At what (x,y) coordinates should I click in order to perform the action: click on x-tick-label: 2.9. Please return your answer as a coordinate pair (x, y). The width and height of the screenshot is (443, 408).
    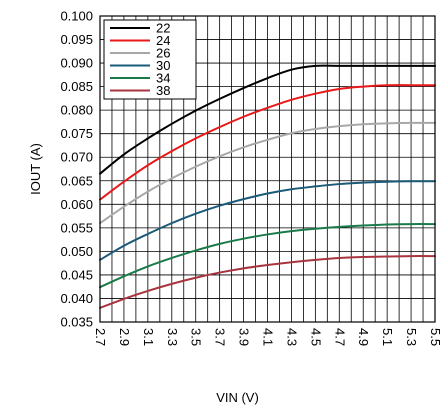
    Looking at the image, I should click on (124, 337).